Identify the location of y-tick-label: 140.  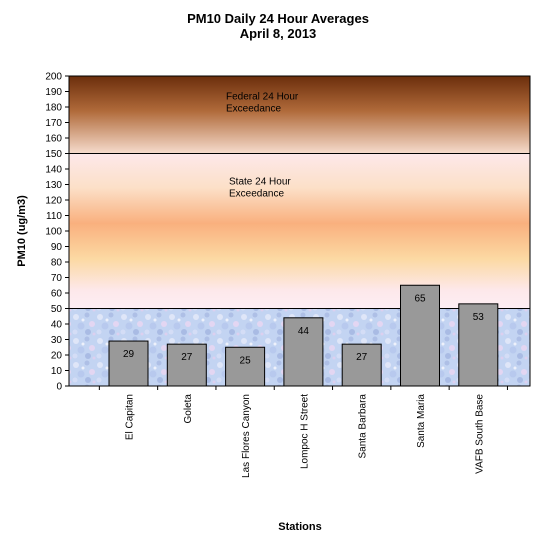
(53, 170).